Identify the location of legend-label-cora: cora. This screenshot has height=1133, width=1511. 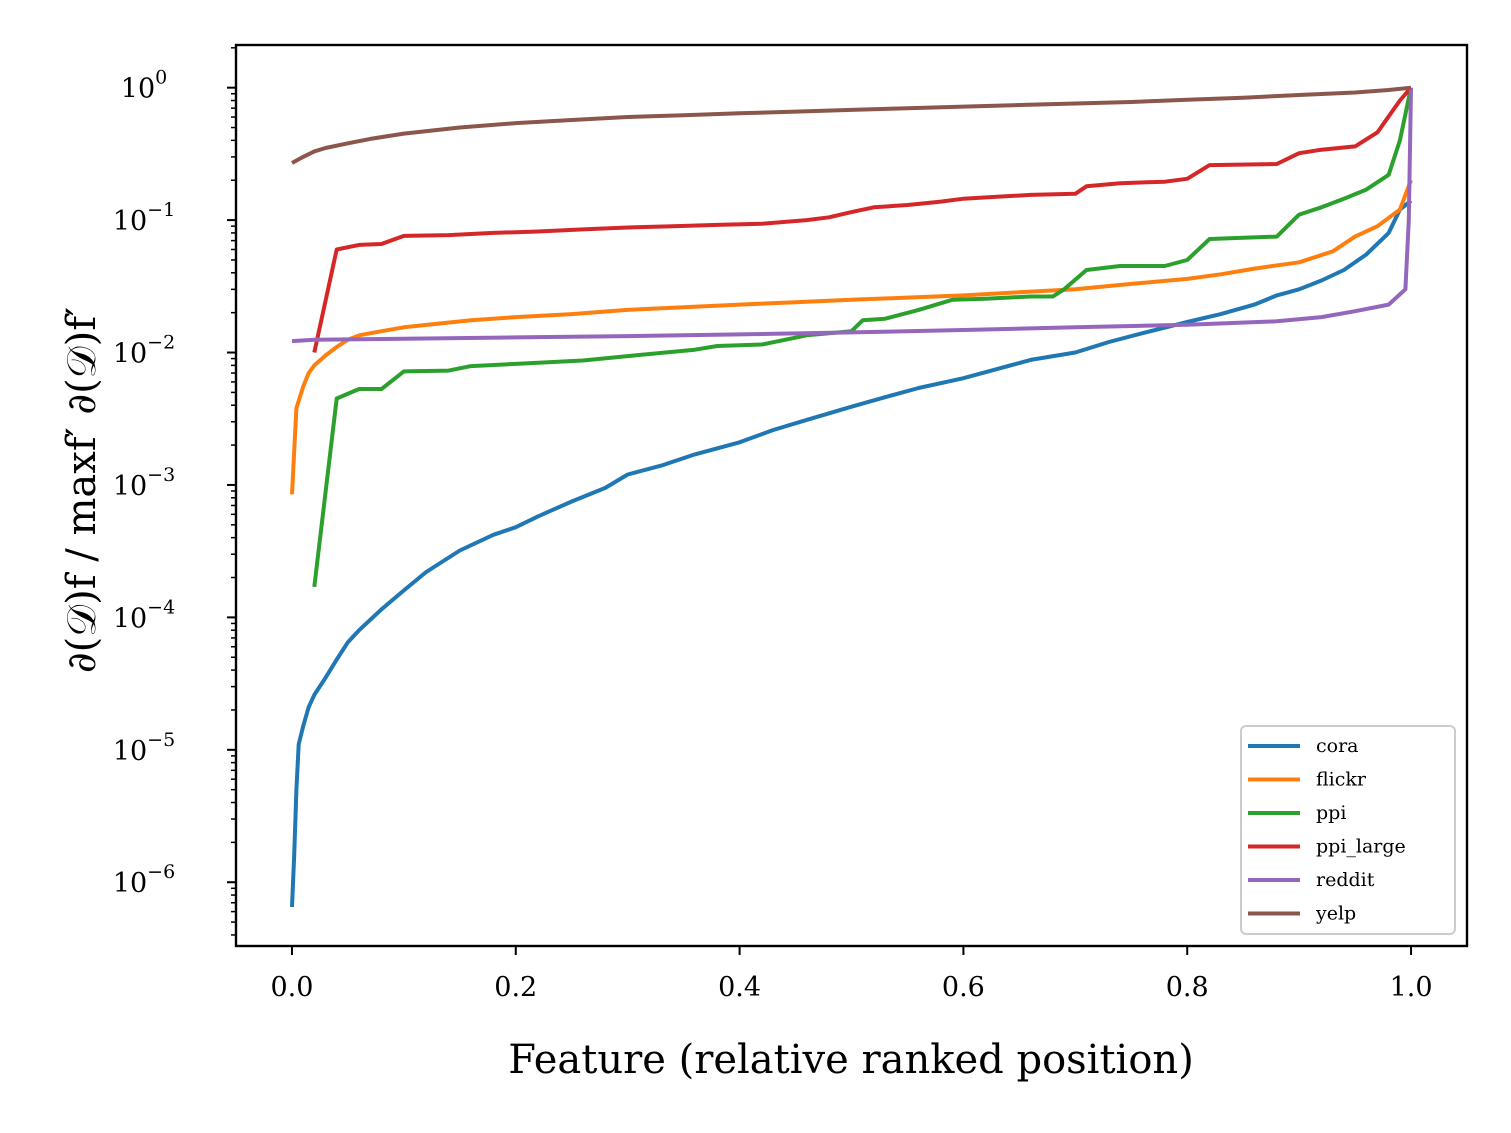
(1337, 746).